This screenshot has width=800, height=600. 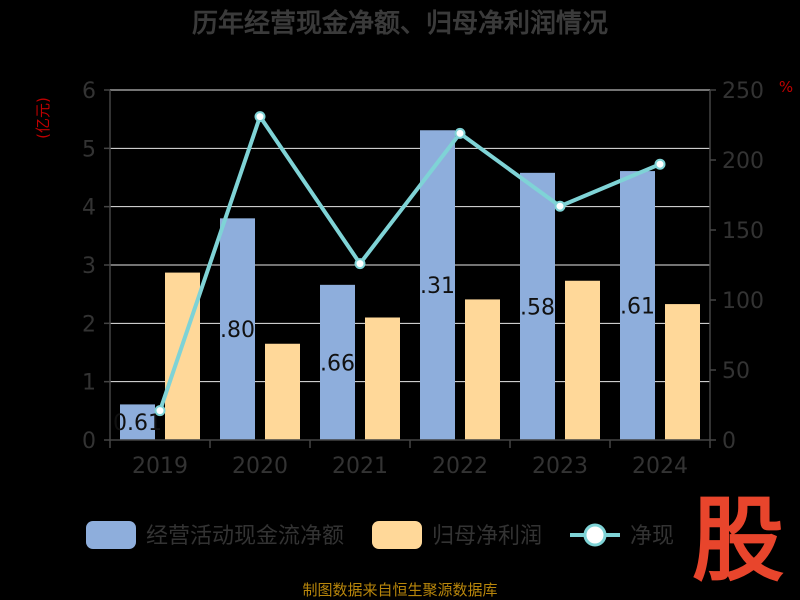 I want to click on x-tick-label: 2021, so click(x=360, y=466).